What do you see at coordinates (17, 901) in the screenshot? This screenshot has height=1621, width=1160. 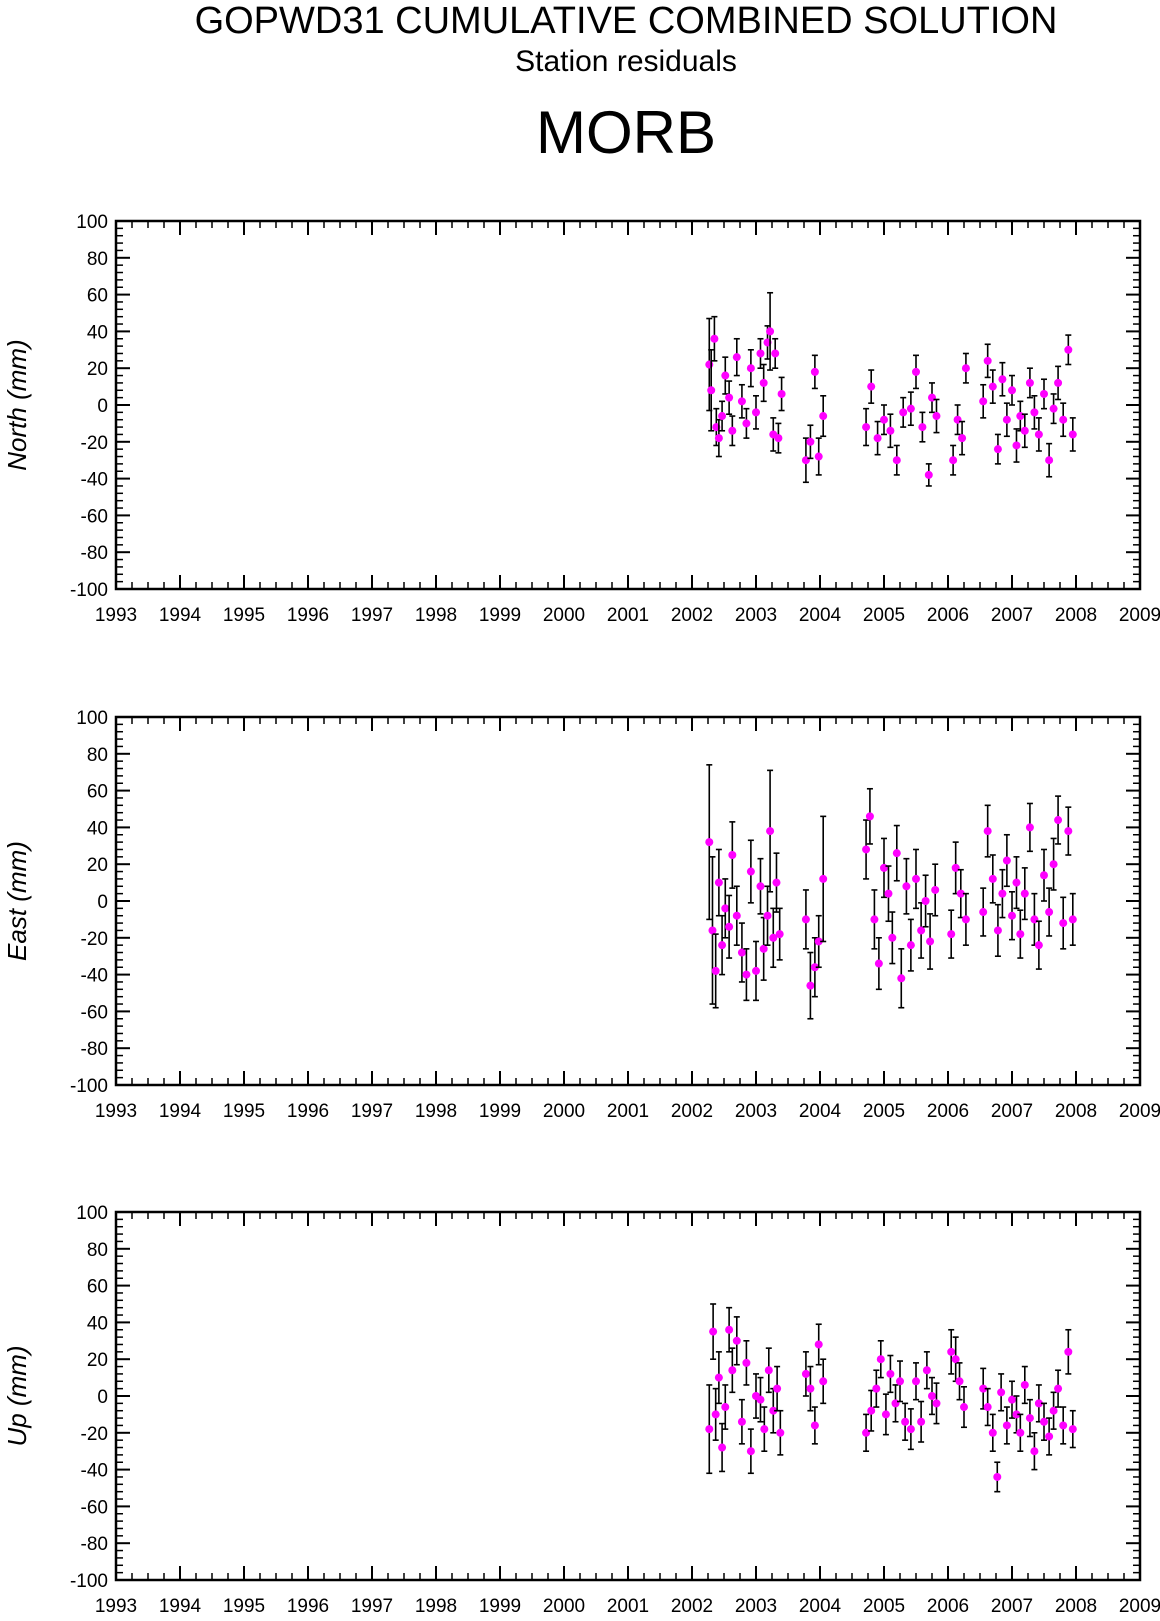 I see `ylabel-east: East (mm)` at bounding box center [17, 901].